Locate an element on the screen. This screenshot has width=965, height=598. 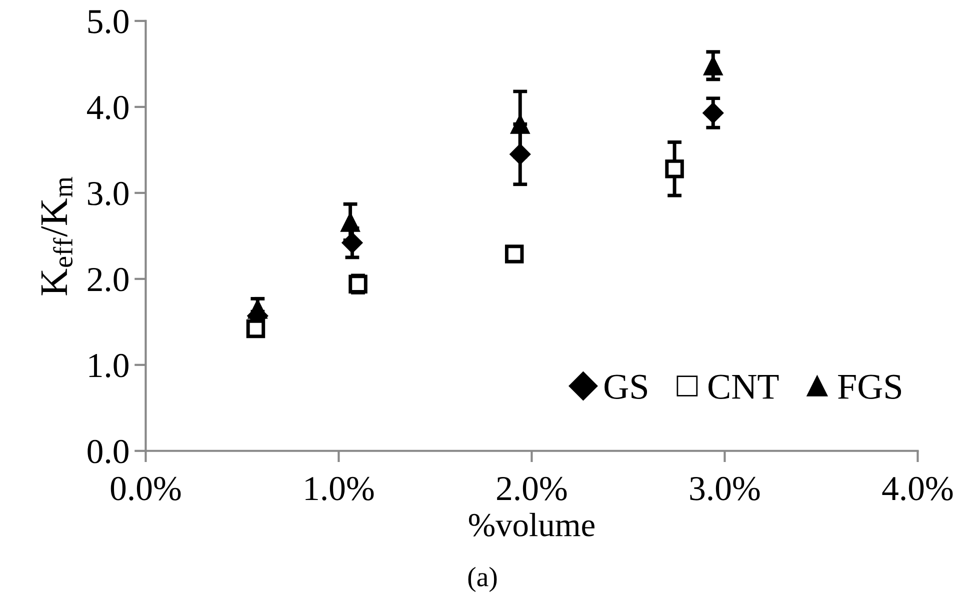
text: (a) is located at coordinates (482, 579).